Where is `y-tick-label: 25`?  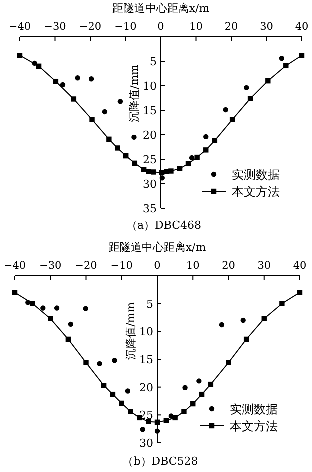
y-tick-label: 25 is located at coordinates (150, 160).